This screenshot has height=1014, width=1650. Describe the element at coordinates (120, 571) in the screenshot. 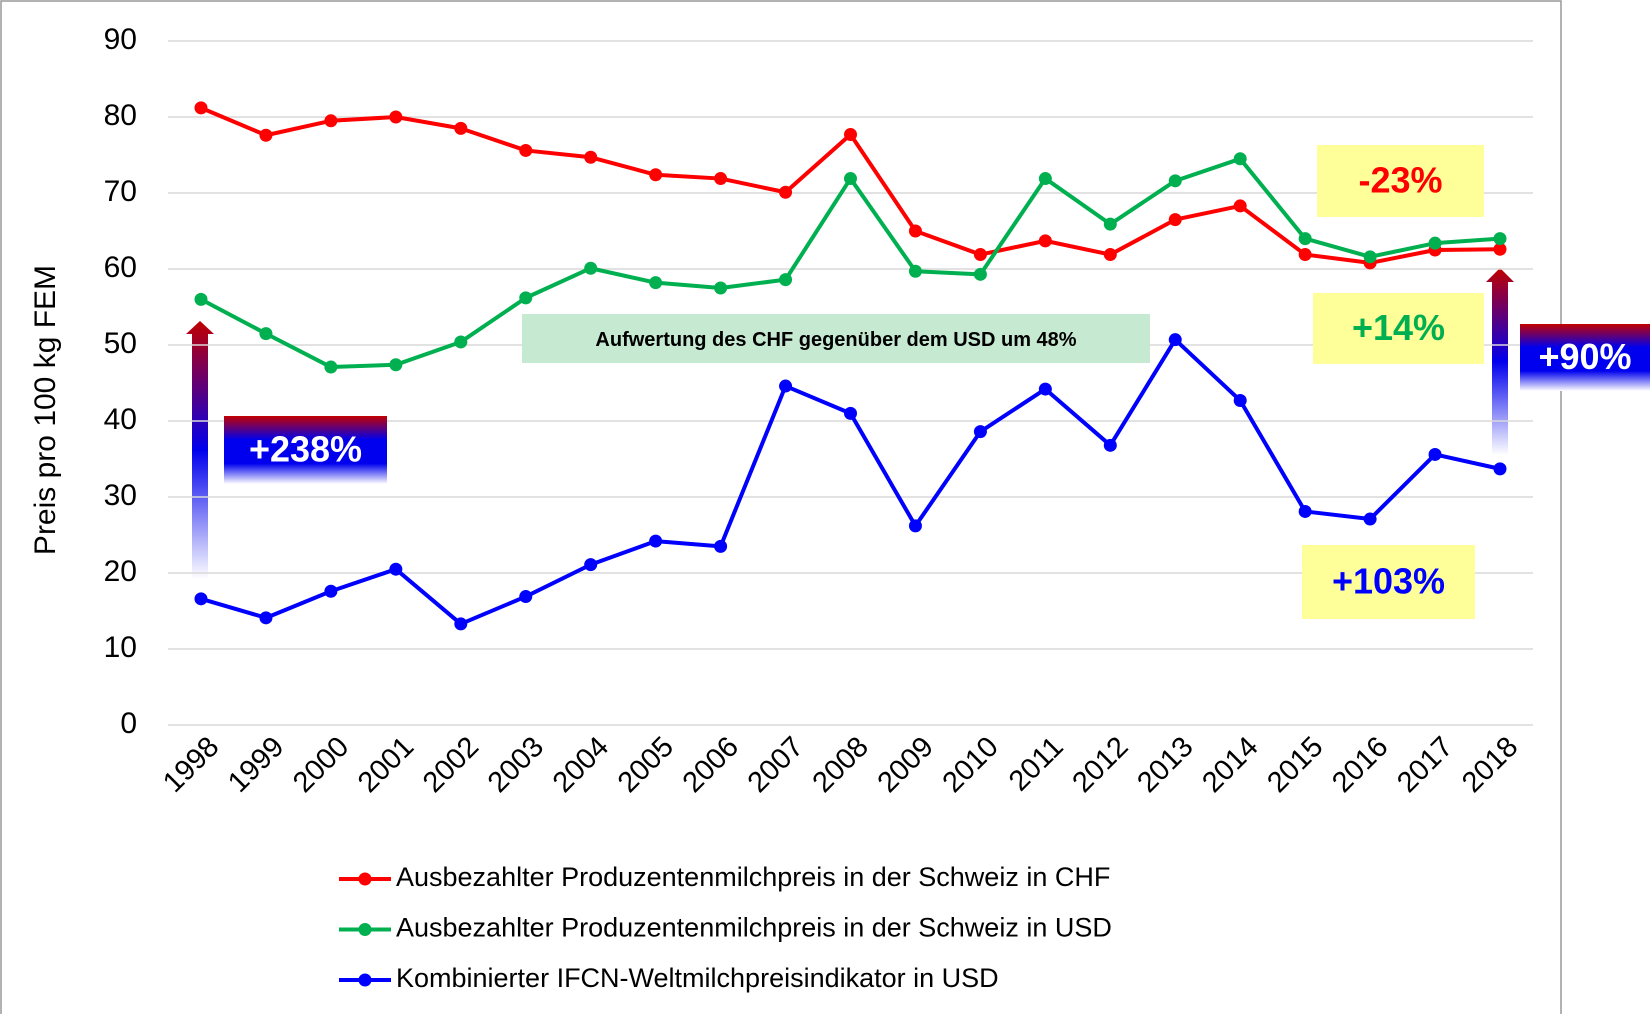

I see `y-tick-label: 20` at that location.